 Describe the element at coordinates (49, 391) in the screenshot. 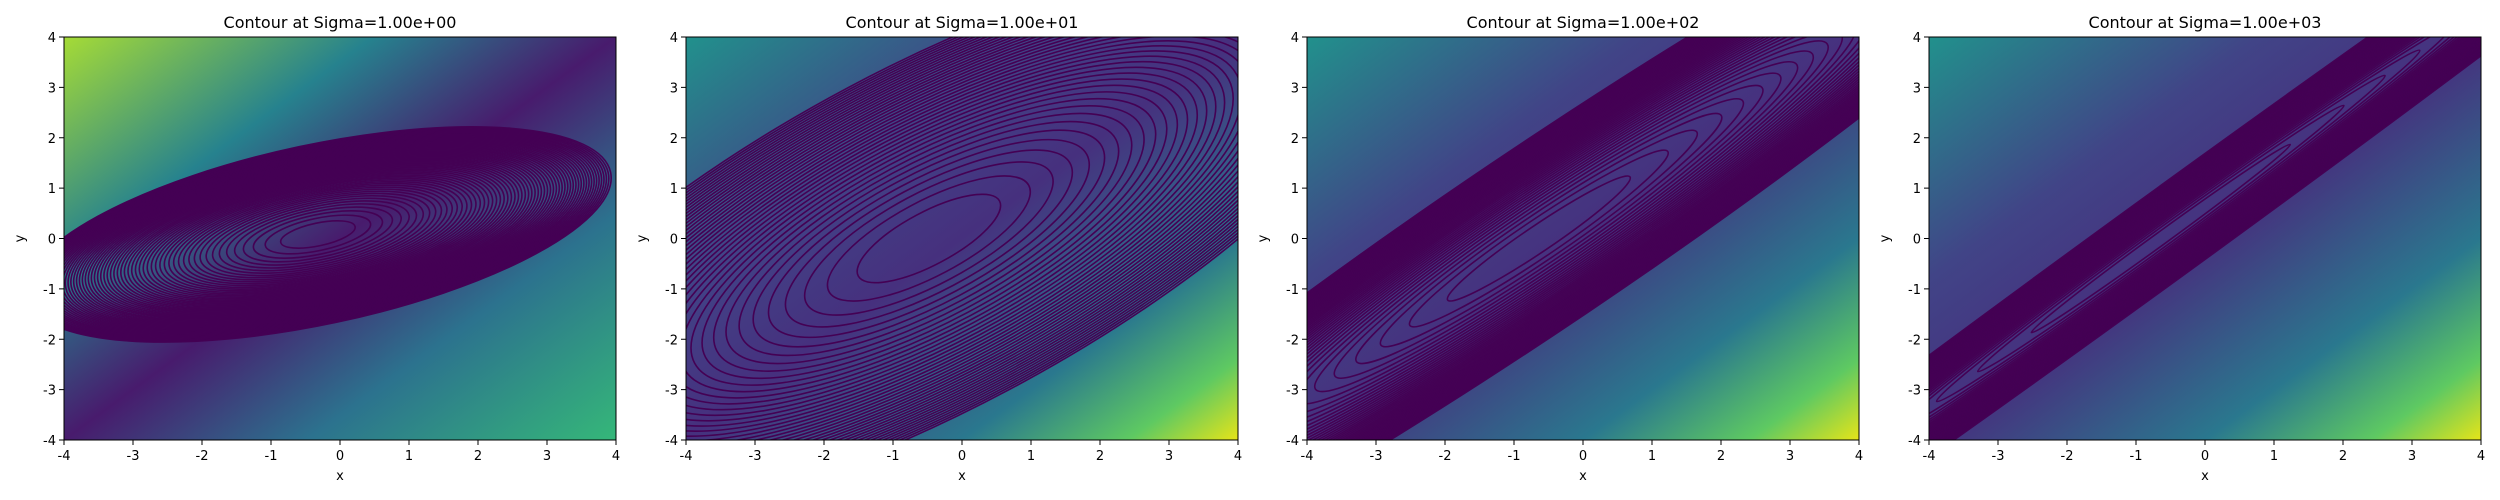

I see `y-tick-label: -3` at that location.